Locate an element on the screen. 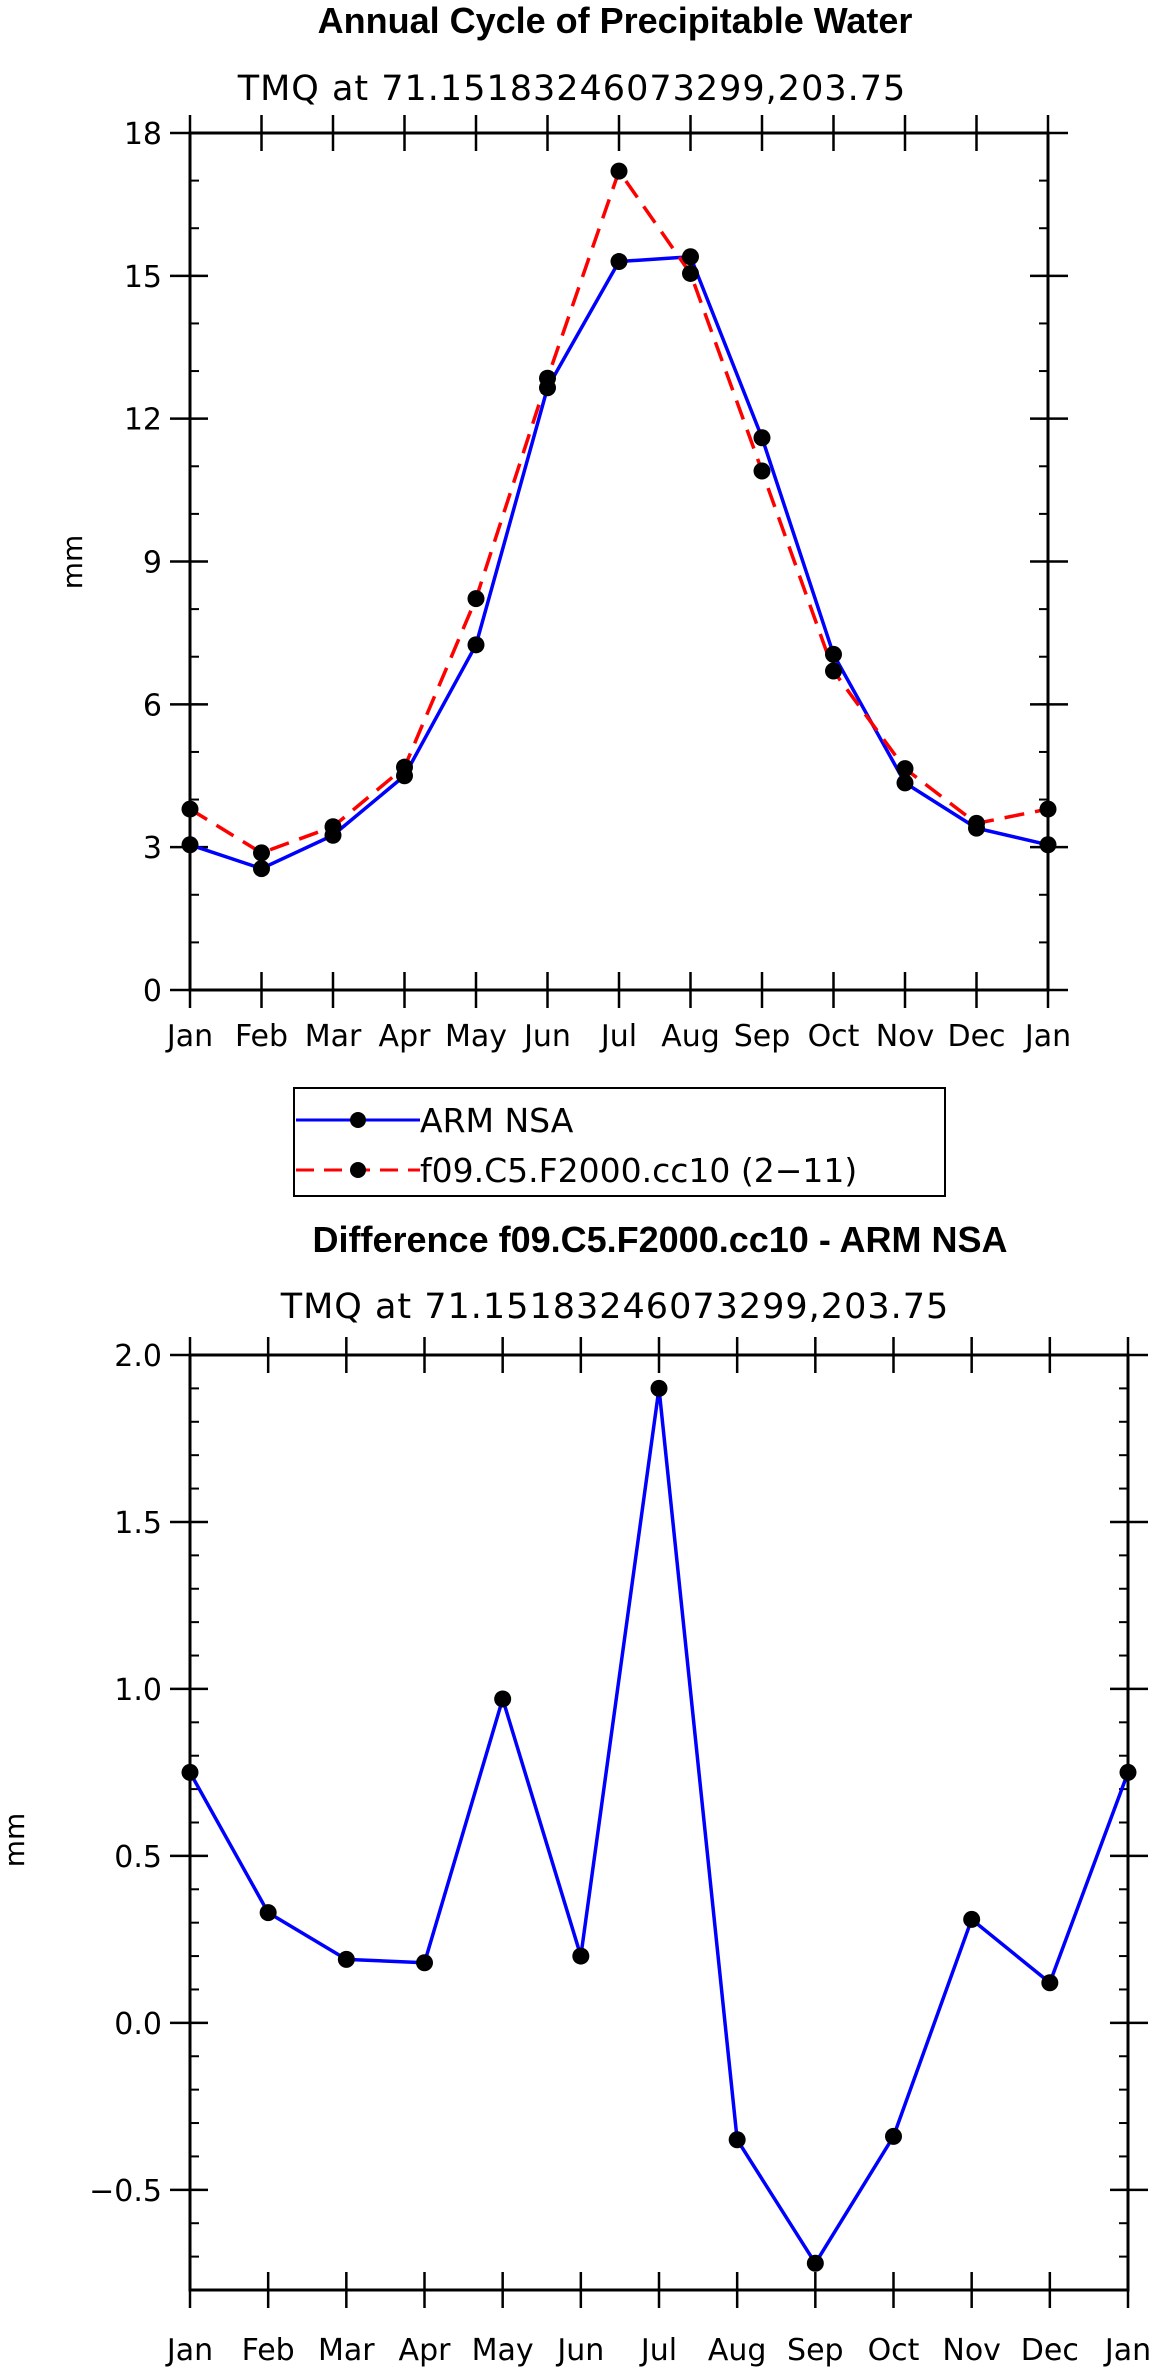 Image resolution: width=1162 pixels, height=2379 pixels. chart1-ytick-label: 12 is located at coordinates (143, 420).